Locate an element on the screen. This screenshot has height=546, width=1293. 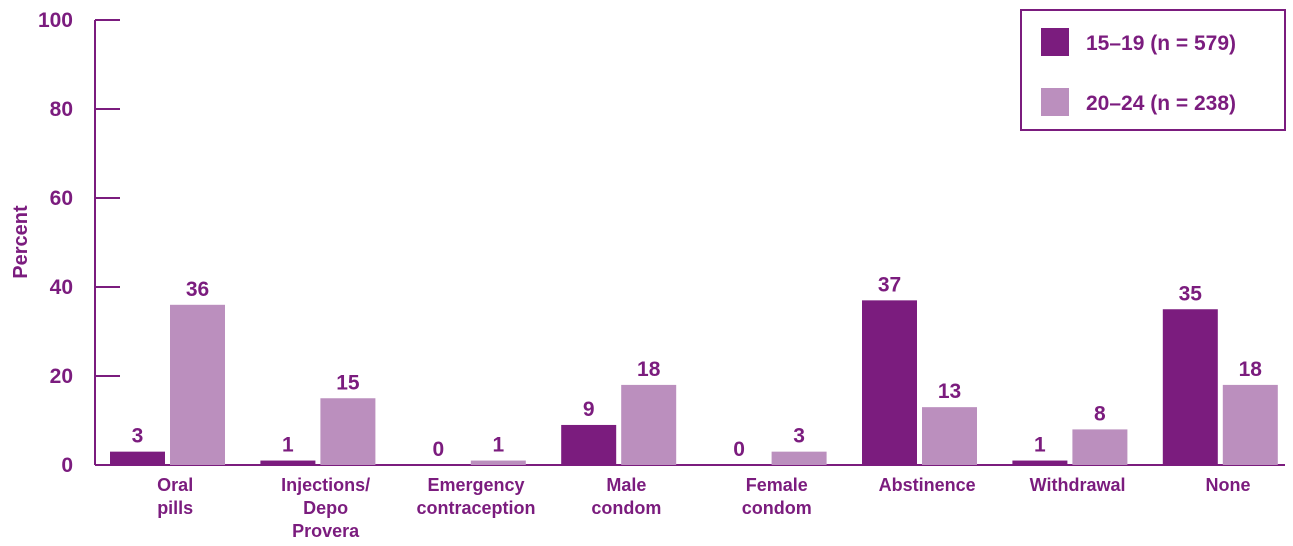
x-tick-label: Male condom is located at coordinates (626, 496).